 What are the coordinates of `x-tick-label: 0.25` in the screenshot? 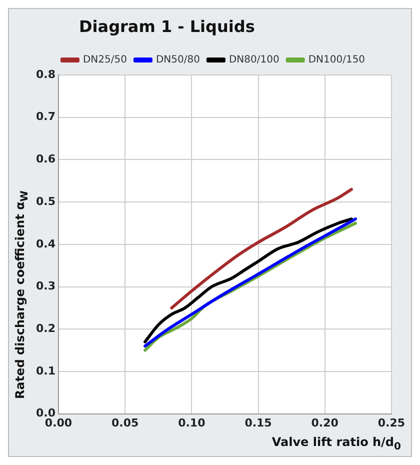 It's located at (391, 423).